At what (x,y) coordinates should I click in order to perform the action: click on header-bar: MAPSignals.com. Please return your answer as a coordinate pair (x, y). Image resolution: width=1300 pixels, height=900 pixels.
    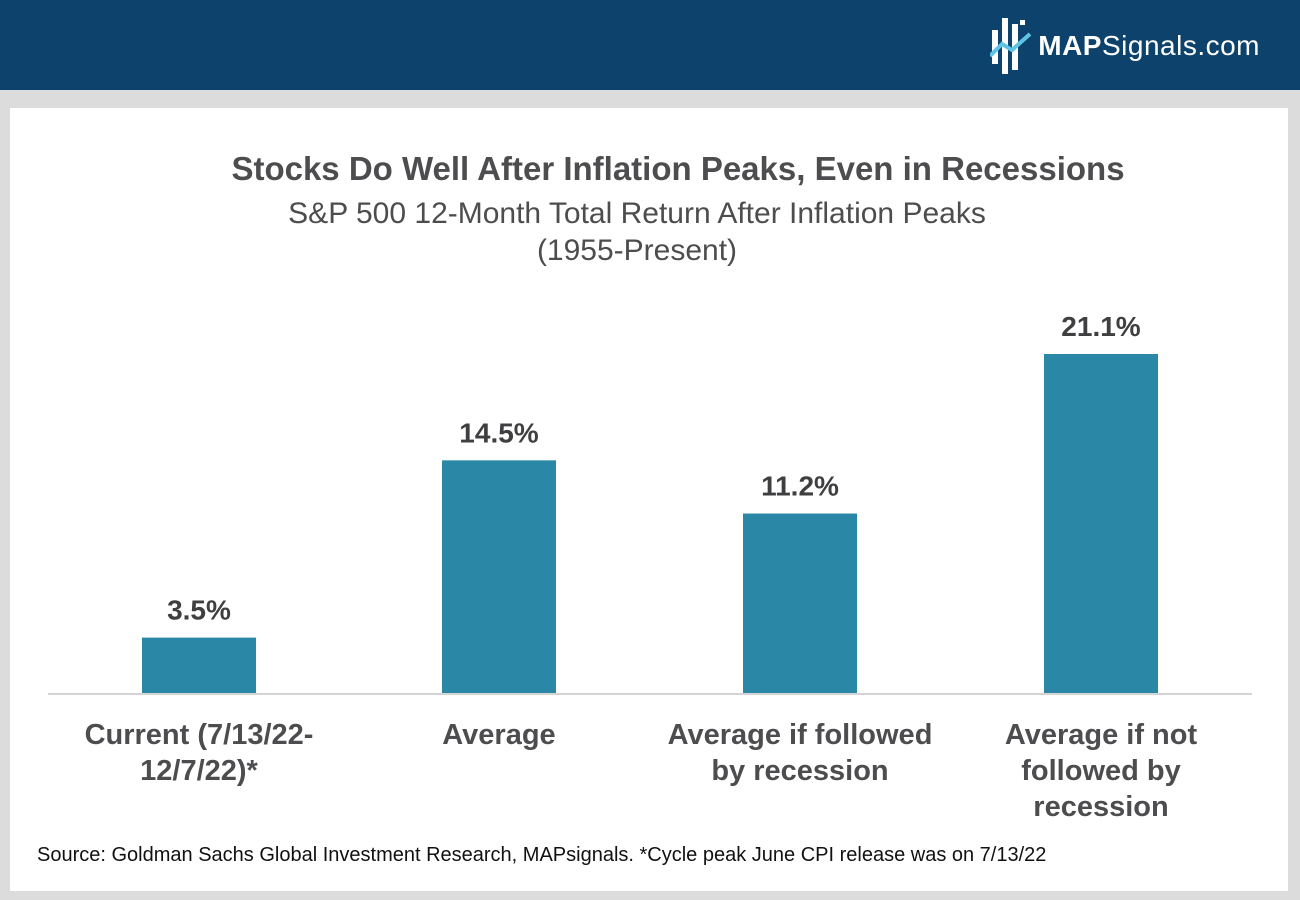
    Looking at the image, I should click on (650, 45).